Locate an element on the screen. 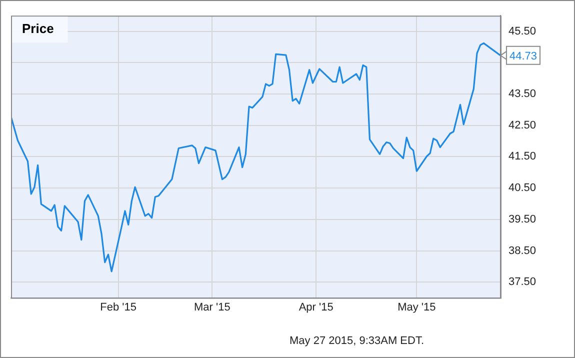 The width and height of the screenshot is (575, 358). x-tick-label: May '15 is located at coordinates (417, 307).